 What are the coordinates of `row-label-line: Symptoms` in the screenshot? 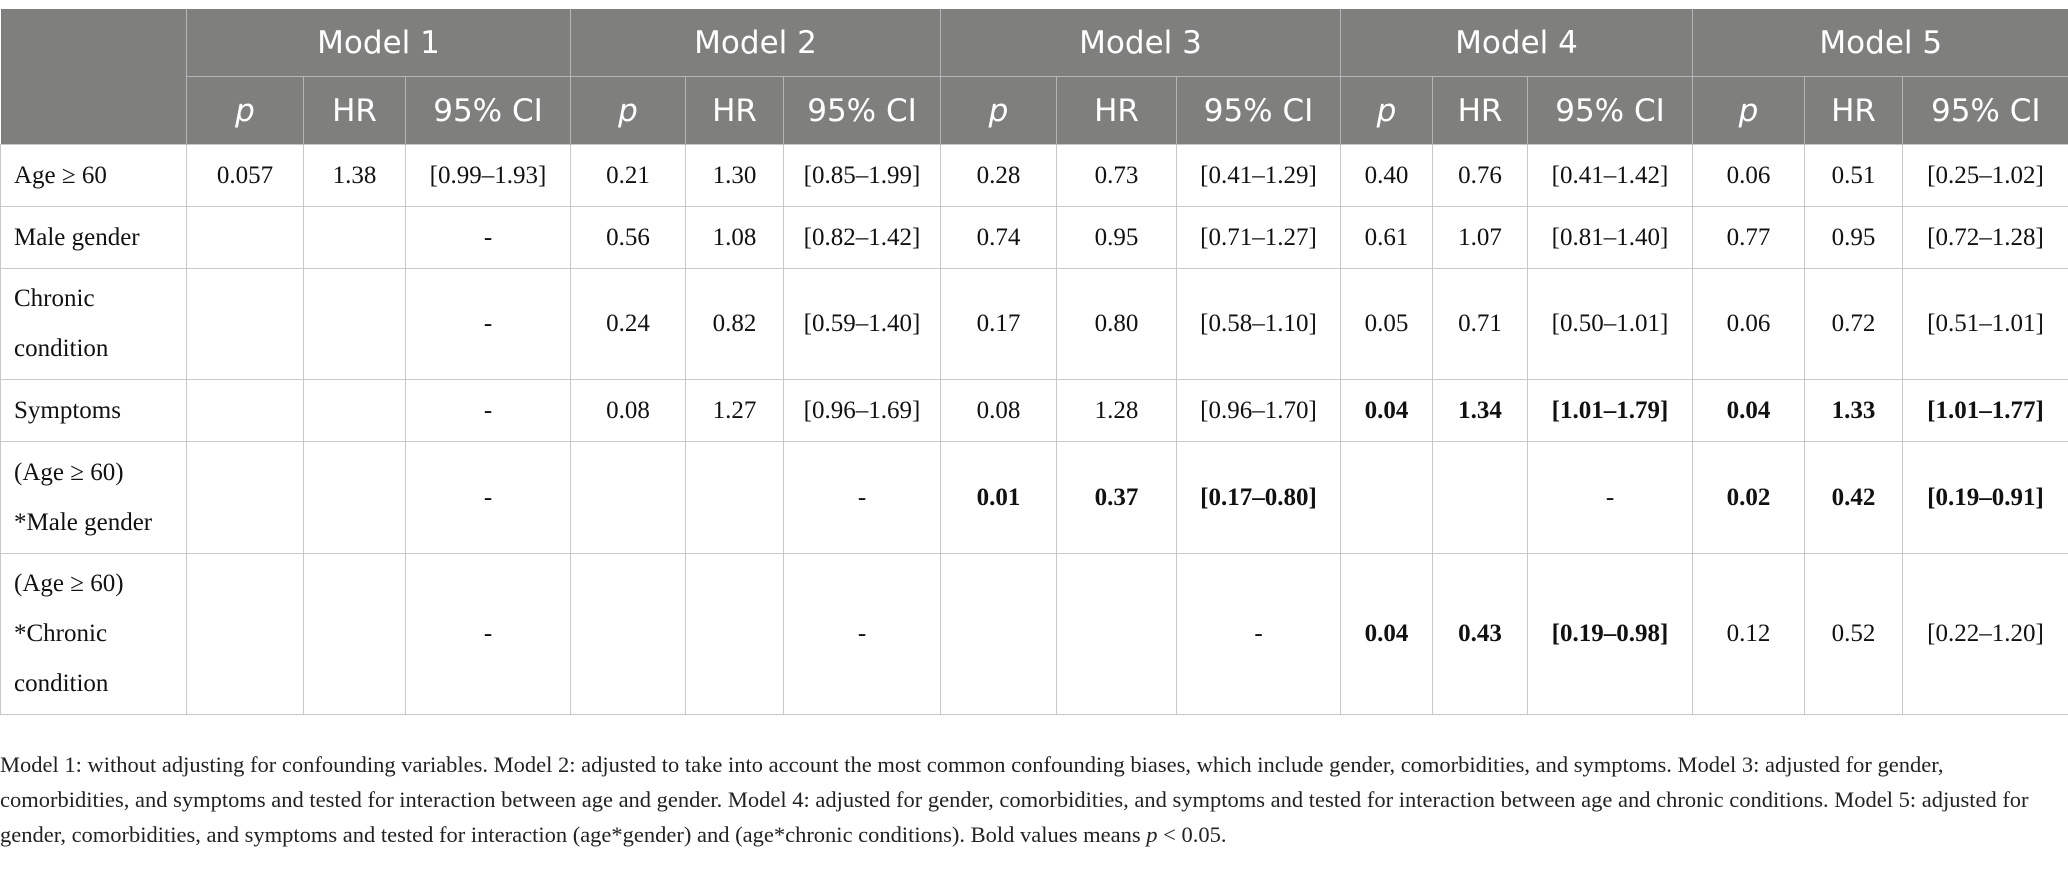 It's located at (67, 410).